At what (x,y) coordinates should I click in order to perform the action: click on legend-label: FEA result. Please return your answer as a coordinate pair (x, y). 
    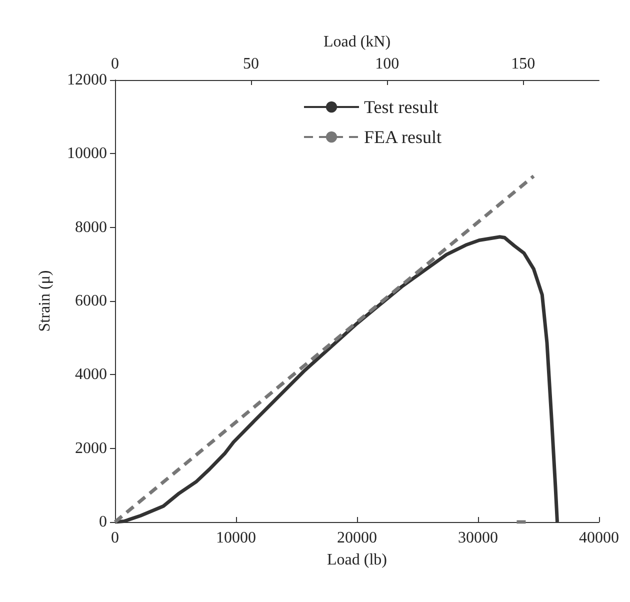
    Looking at the image, I should click on (403, 137).